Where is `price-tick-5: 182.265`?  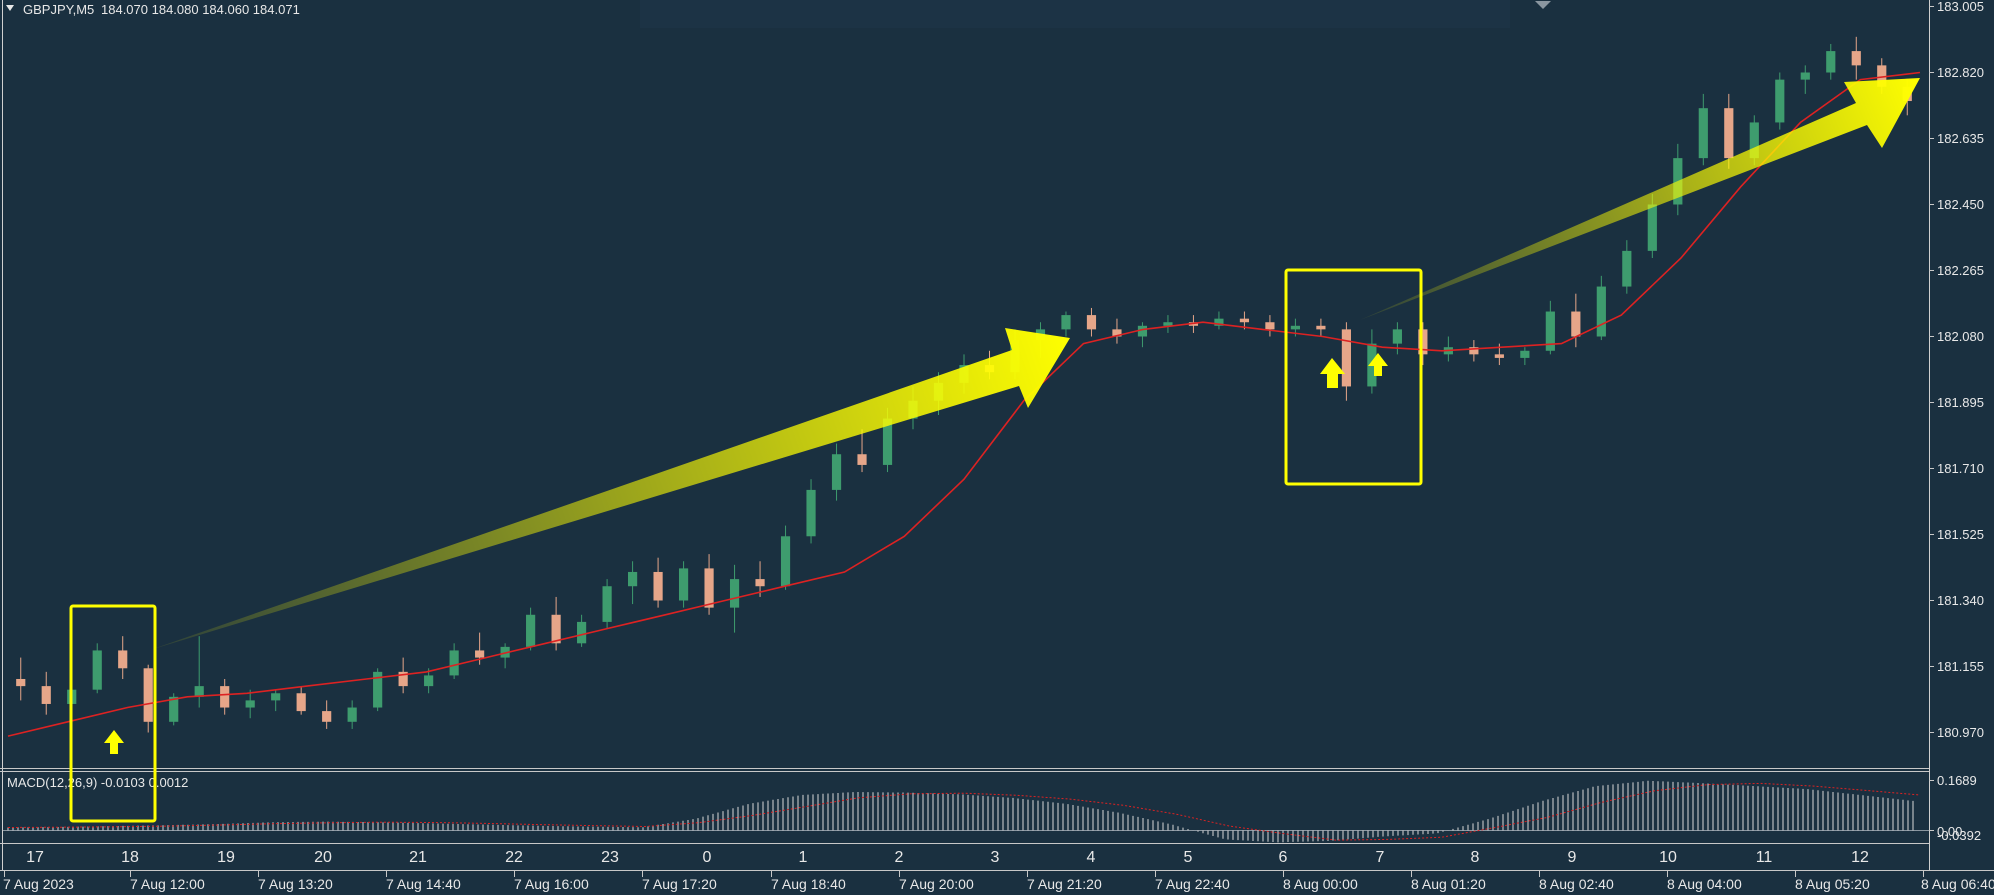 price-tick-5: 182.265 is located at coordinates (1956, 270).